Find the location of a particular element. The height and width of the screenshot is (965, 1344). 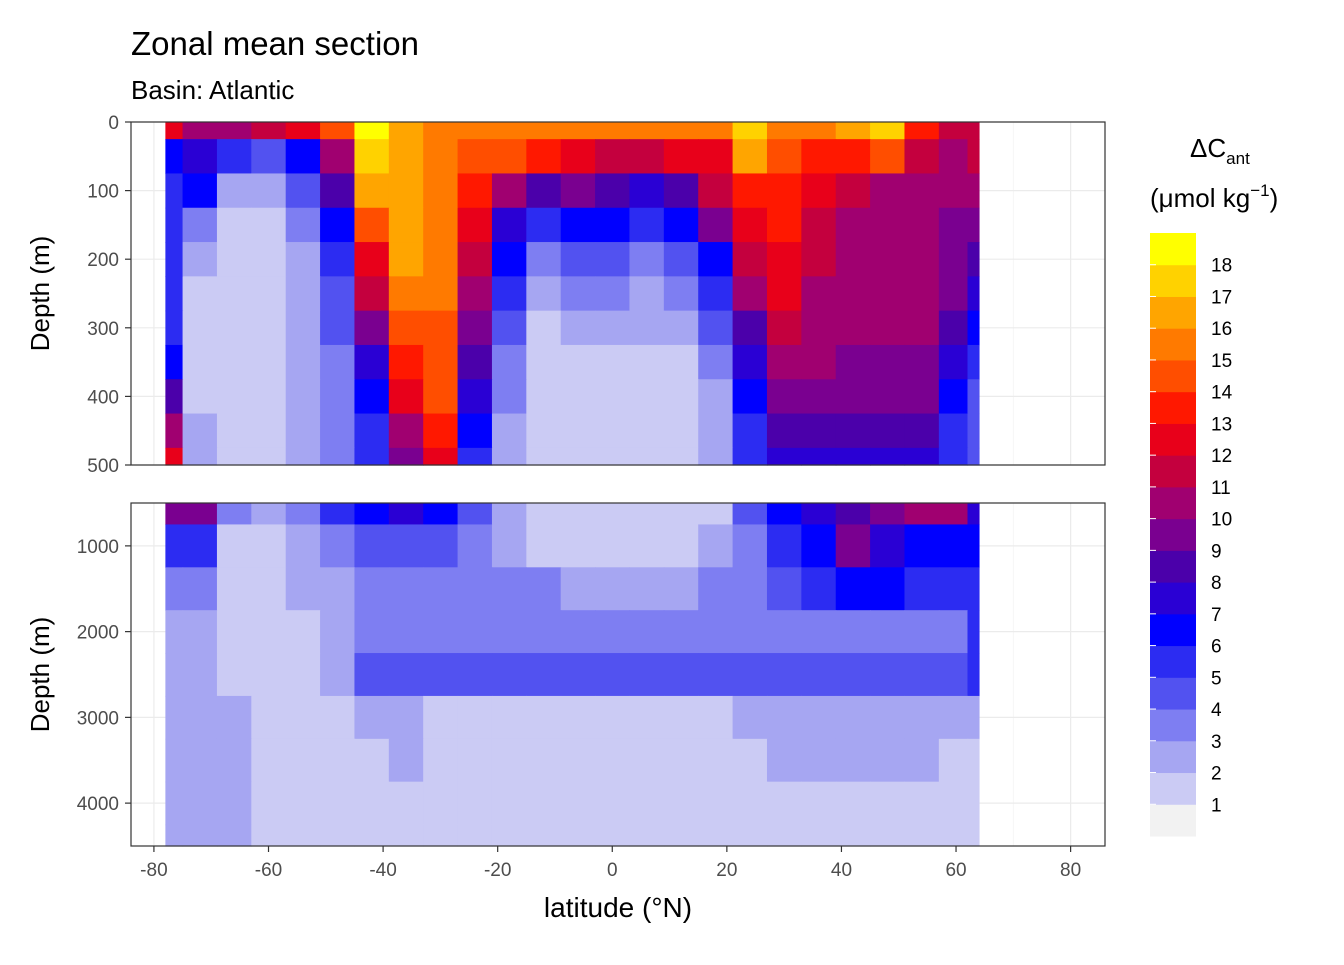

legend-label: 8 is located at coordinates (1216, 583).